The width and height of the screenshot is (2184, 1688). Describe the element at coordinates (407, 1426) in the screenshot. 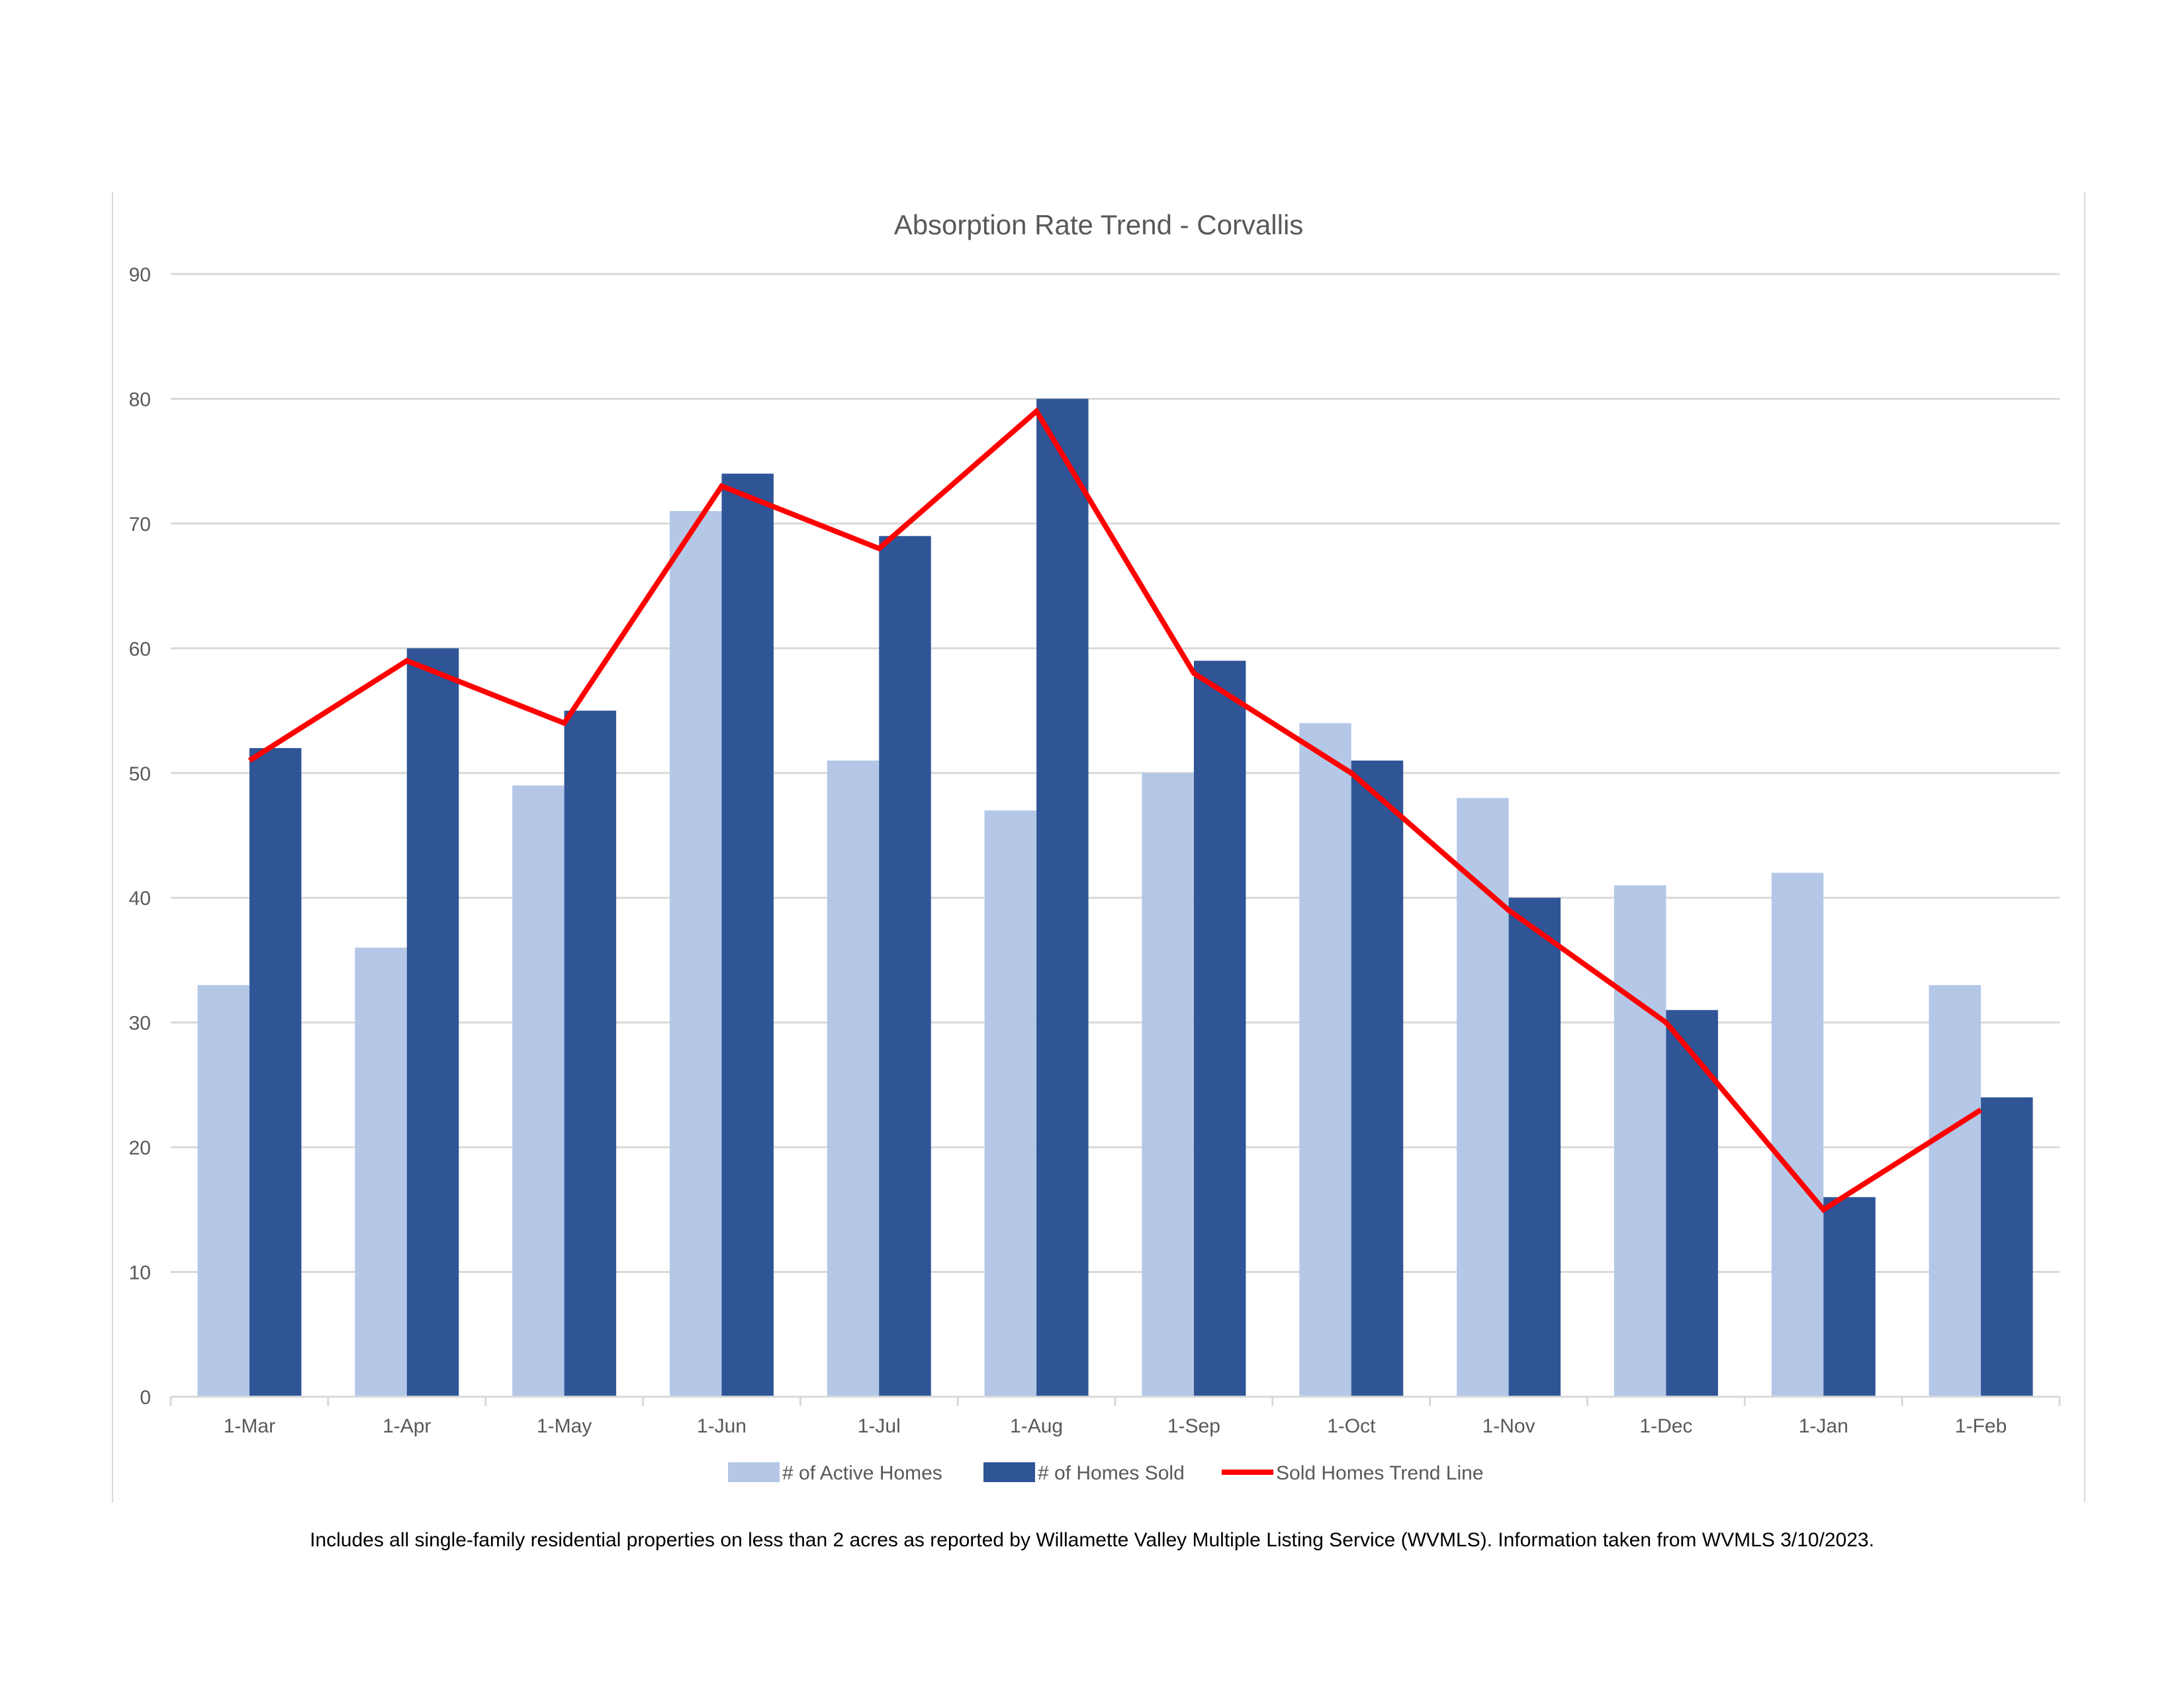

I see `x-tick-label: 1-Apr` at that location.